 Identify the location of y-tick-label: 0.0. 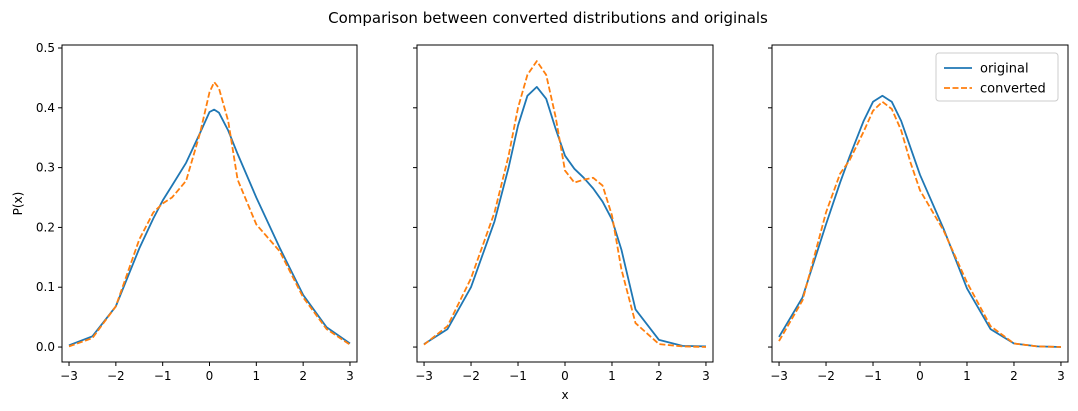
(45, 347).